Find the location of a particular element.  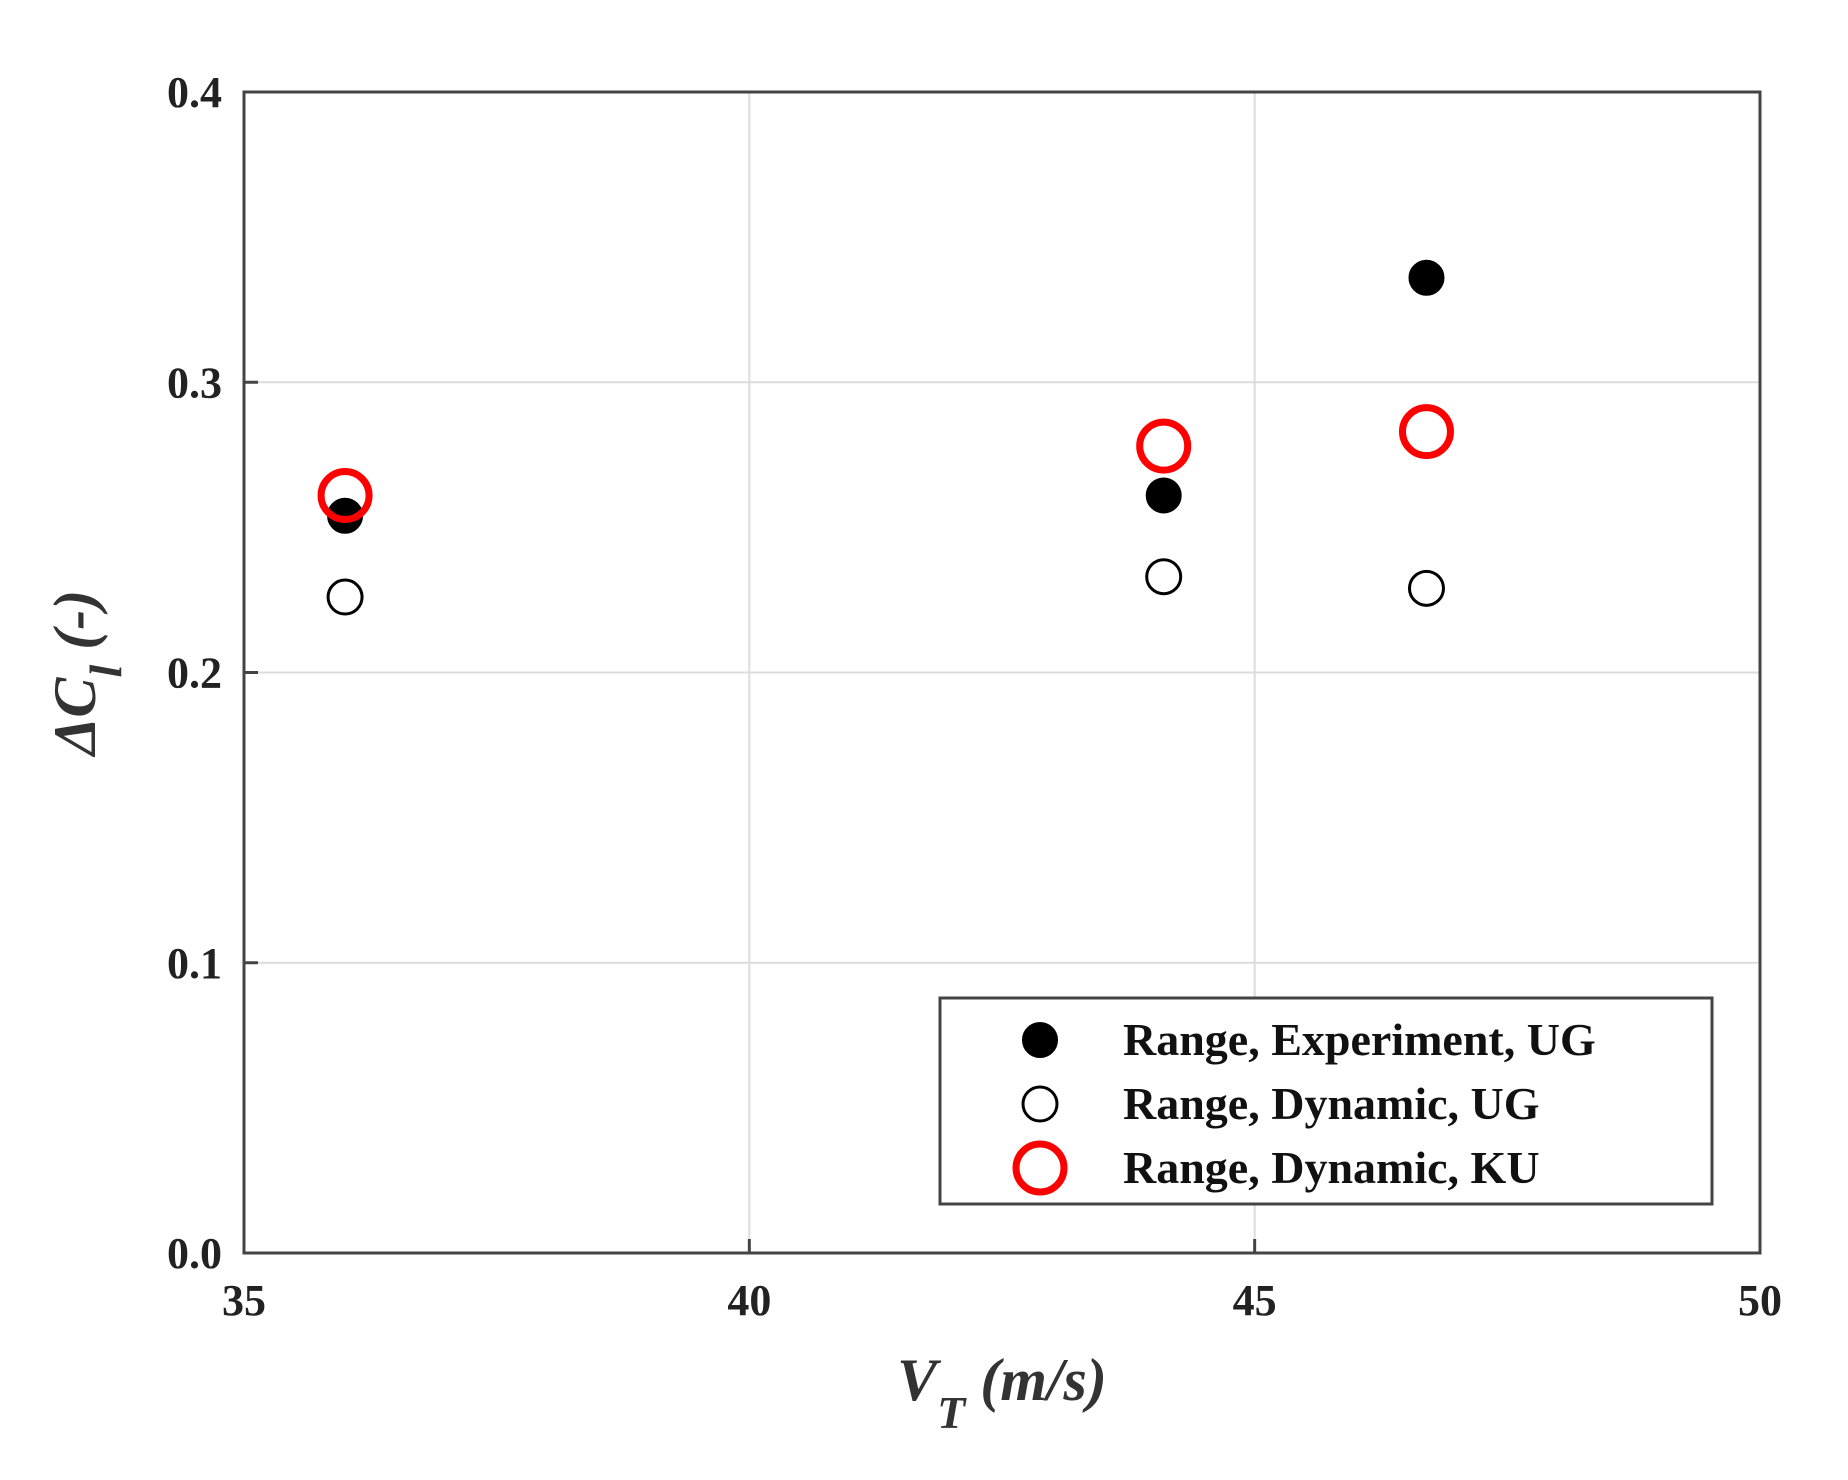

y-axis-label-unit: (-) is located at coordinates (75, 627).